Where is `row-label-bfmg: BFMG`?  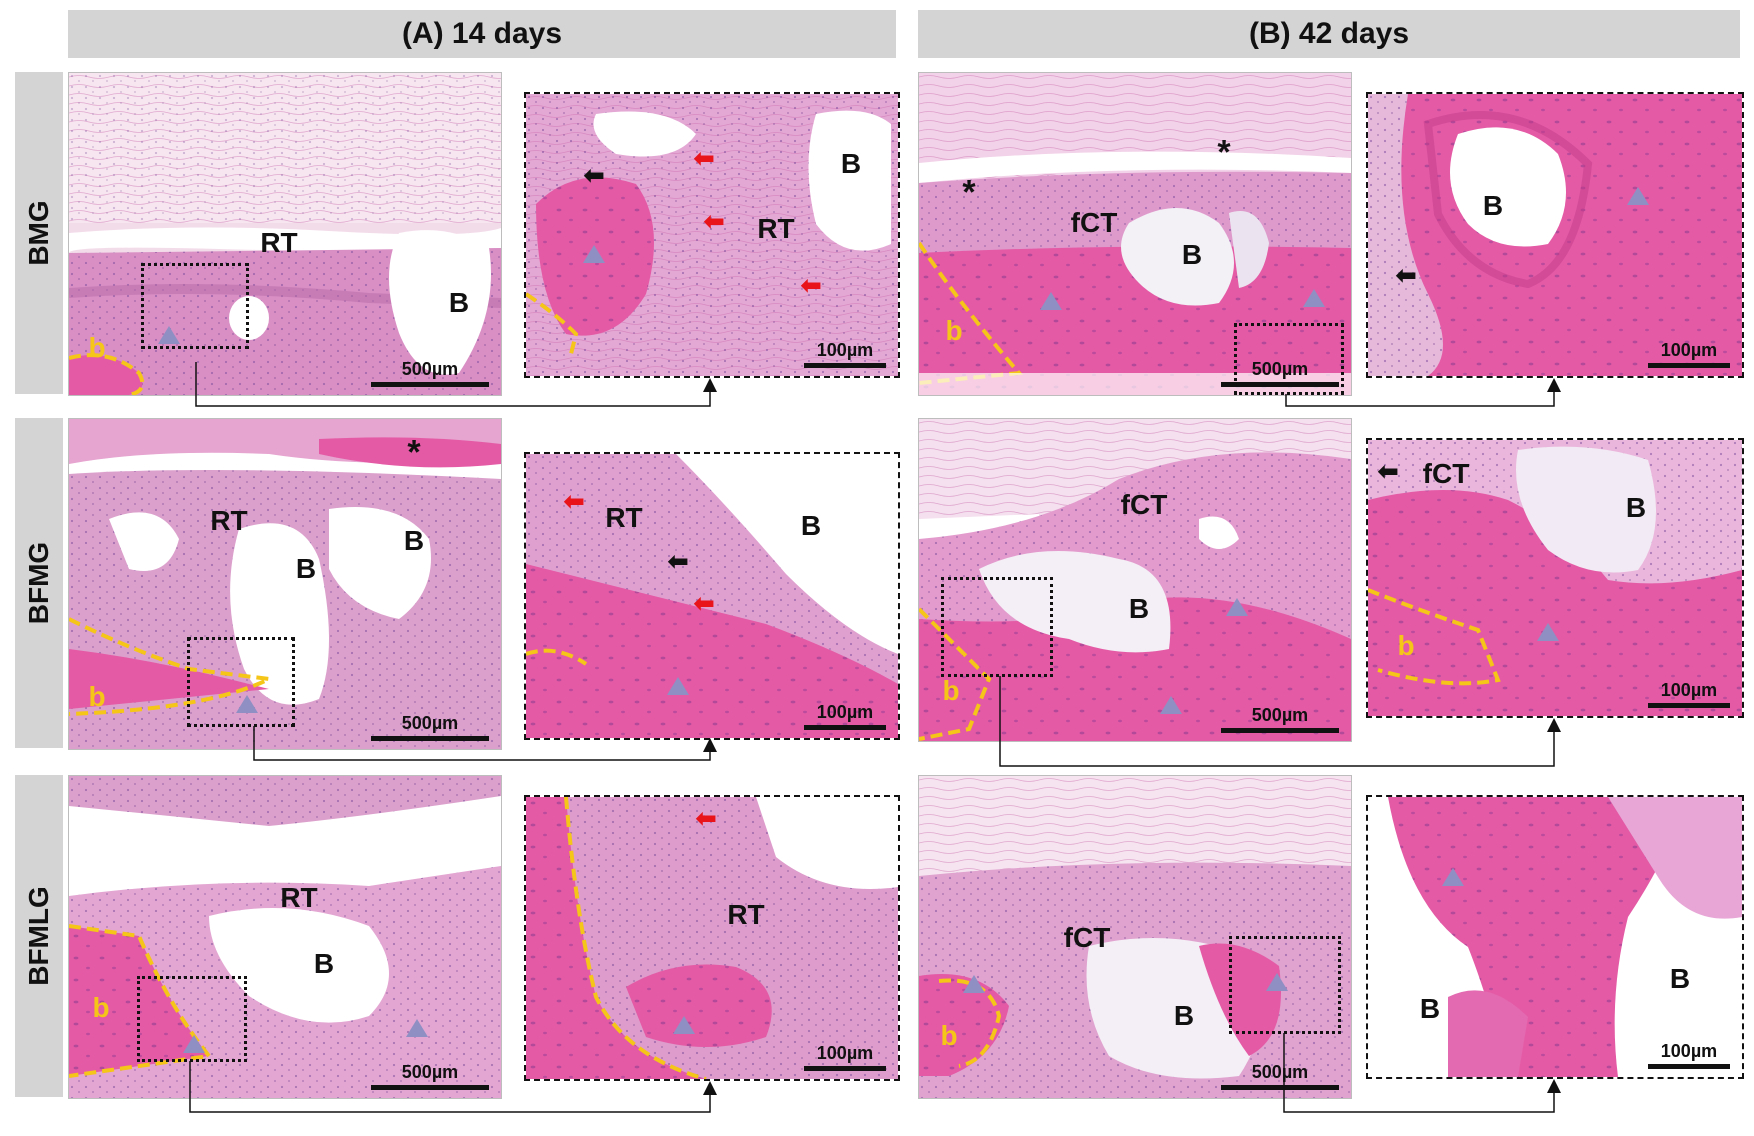
row-label-bfmg: BFMG is located at coordinates (39, 583).